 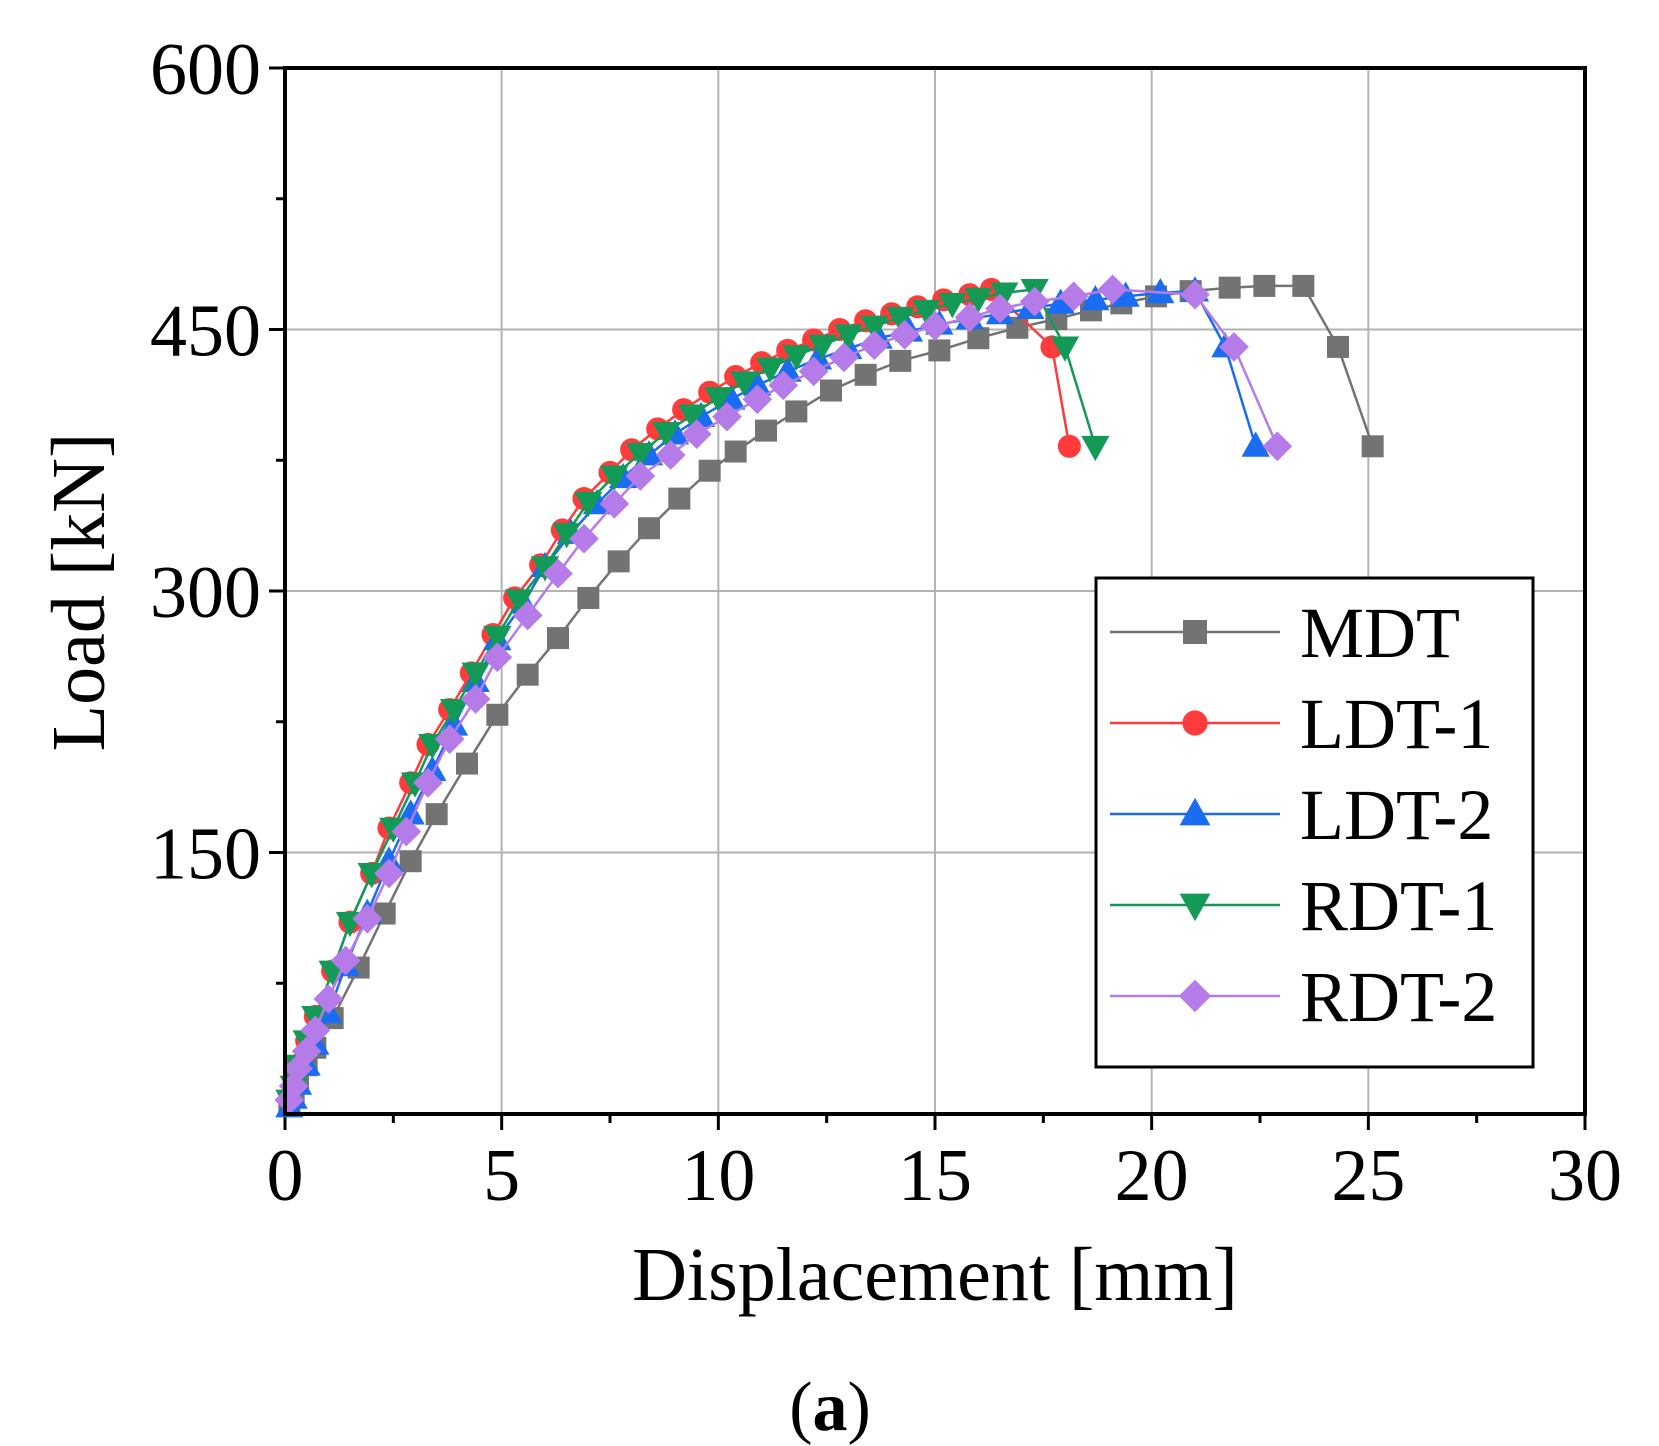 I want to click on legend-item-ldt-2: LDT-2, so click(x=1301, y=815).